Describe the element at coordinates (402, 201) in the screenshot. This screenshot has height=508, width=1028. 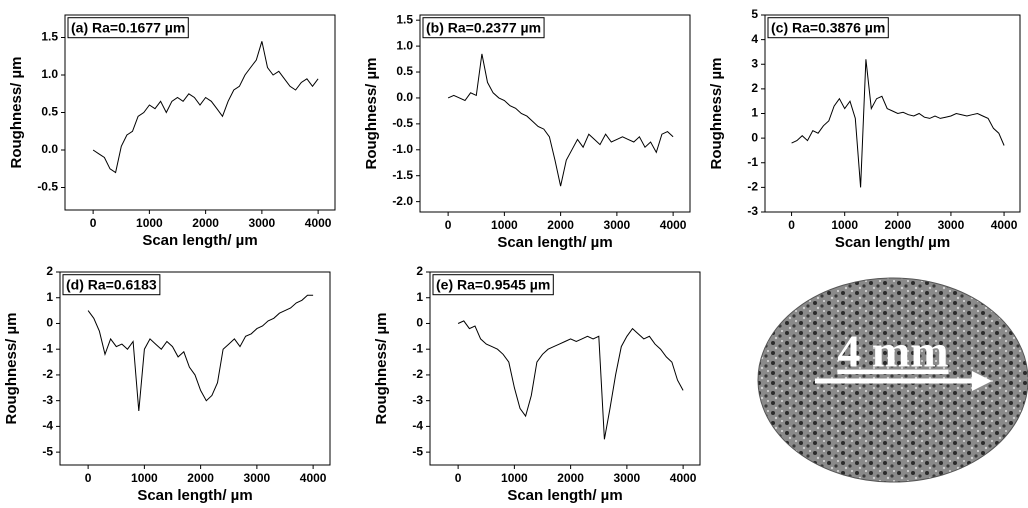
I see `y-tick-label: -2.0` at that location.